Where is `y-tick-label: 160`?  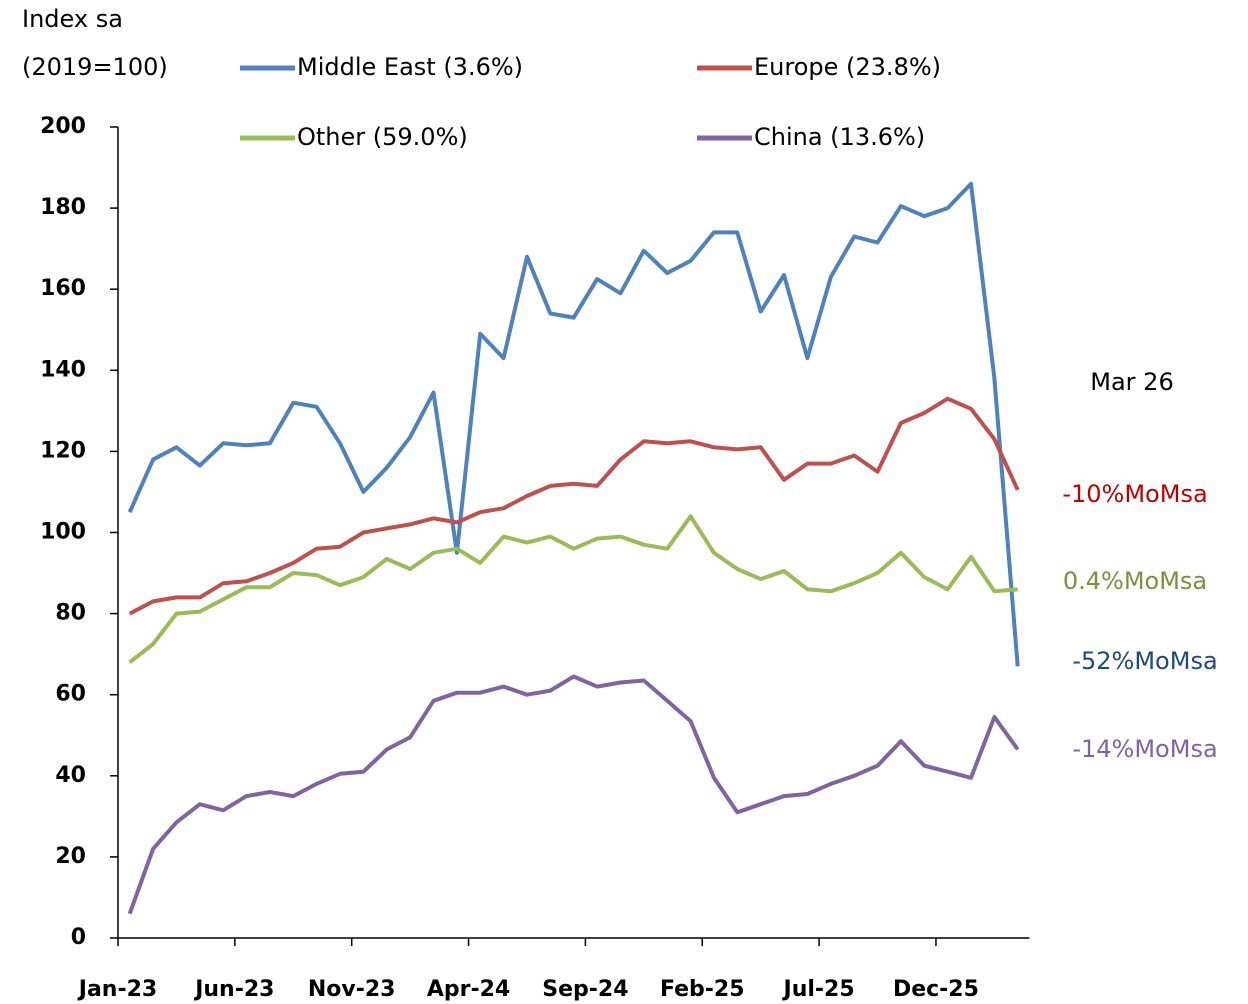
y-tick-label: 160 is located at coordinates (63, 288).